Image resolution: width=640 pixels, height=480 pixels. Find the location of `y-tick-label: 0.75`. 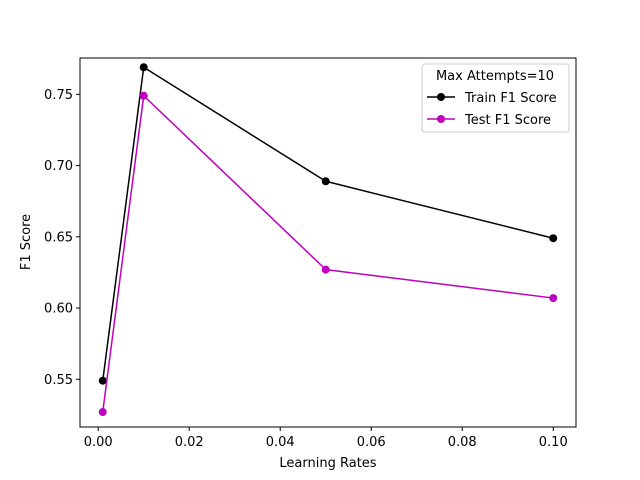

y-tick-label: 0.75 is located at coordinates (58, 95).